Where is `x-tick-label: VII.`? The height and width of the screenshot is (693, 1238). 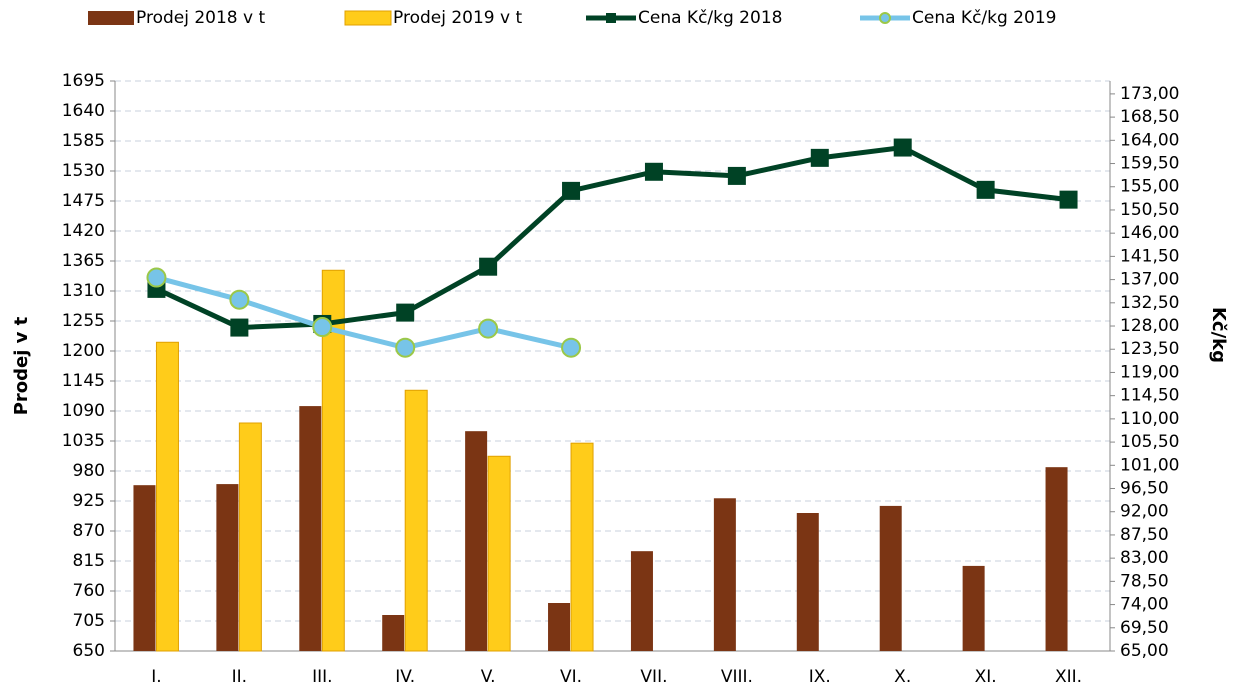
x-tick-label: VII. is located at coordinates (653, 677).